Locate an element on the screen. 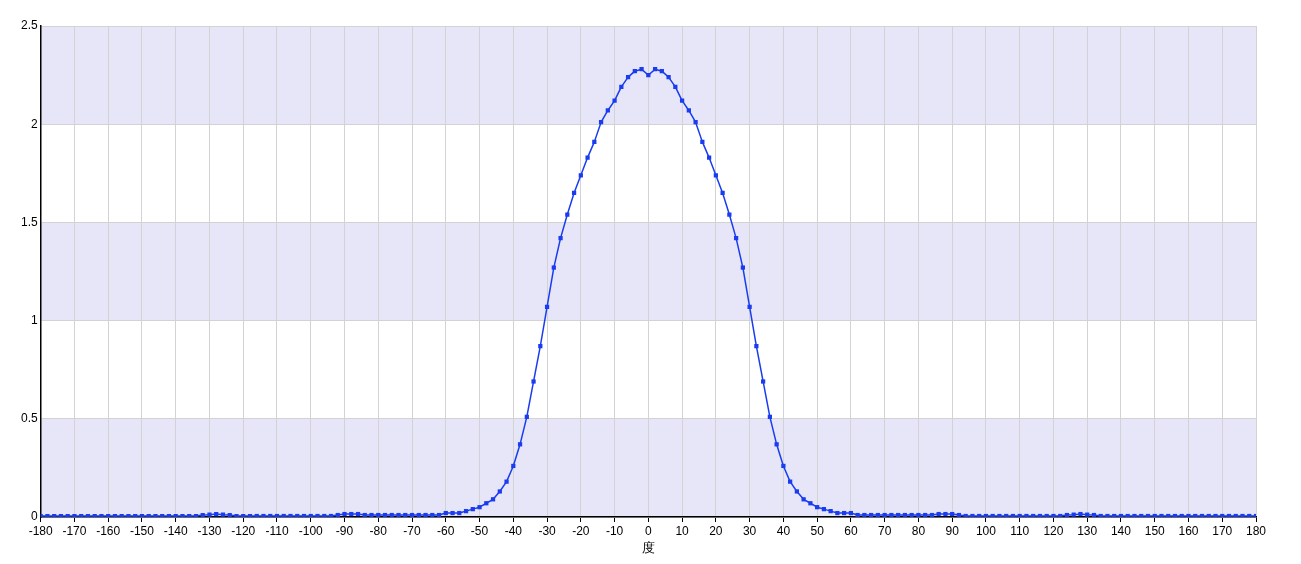  x-tick-label: -50 is located at coordinates (479, 530).